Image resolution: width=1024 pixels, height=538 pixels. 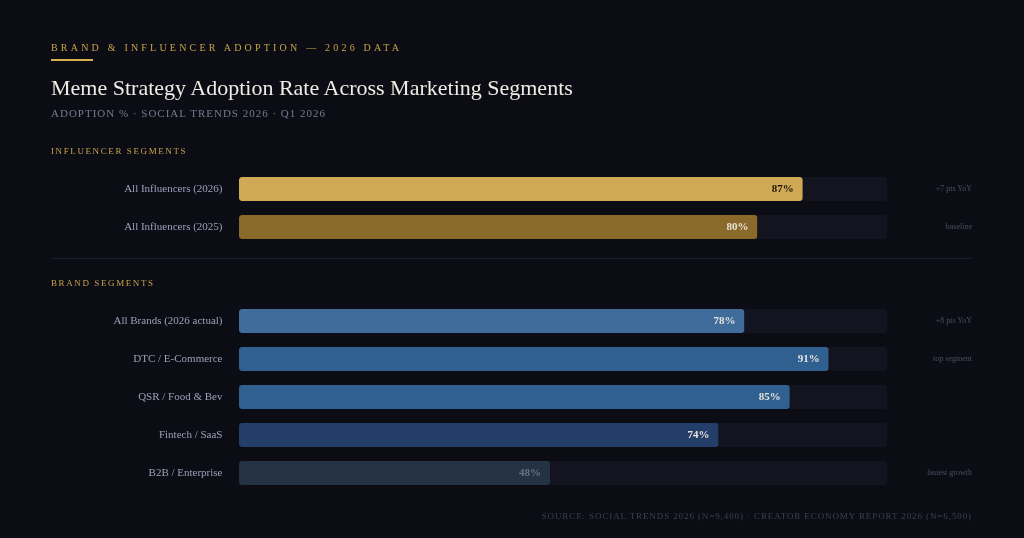 What do you see at coordinates (953, 358) in the screenshot?
I see `text: top segment` at bounding box center [953, 358].